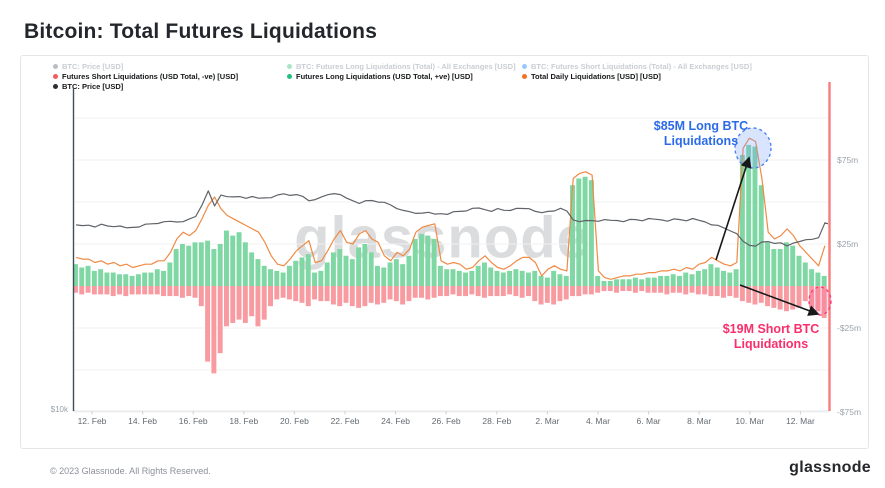 Image resolution: width=885 pixels, height=488 pixels. What do you see at coordinates (547, 421) in the screenshot?
I see `x-axis-label: 2. Mar` at bounding box center [547, 421].